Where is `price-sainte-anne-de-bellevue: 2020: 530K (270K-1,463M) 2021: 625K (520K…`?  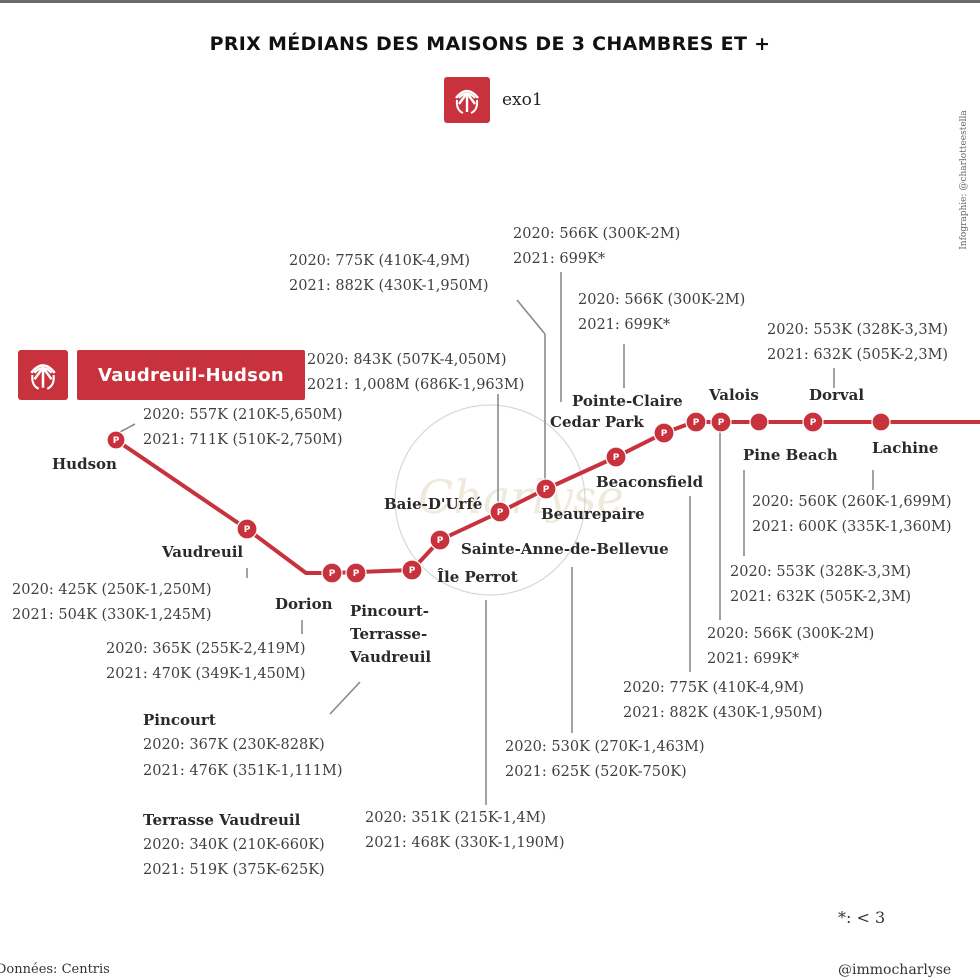 price-sainte-anne-de-bellevue: 2020: 530K (270K-1,463M) 2021: 625K (520K… is located at coordinates (605, 759).